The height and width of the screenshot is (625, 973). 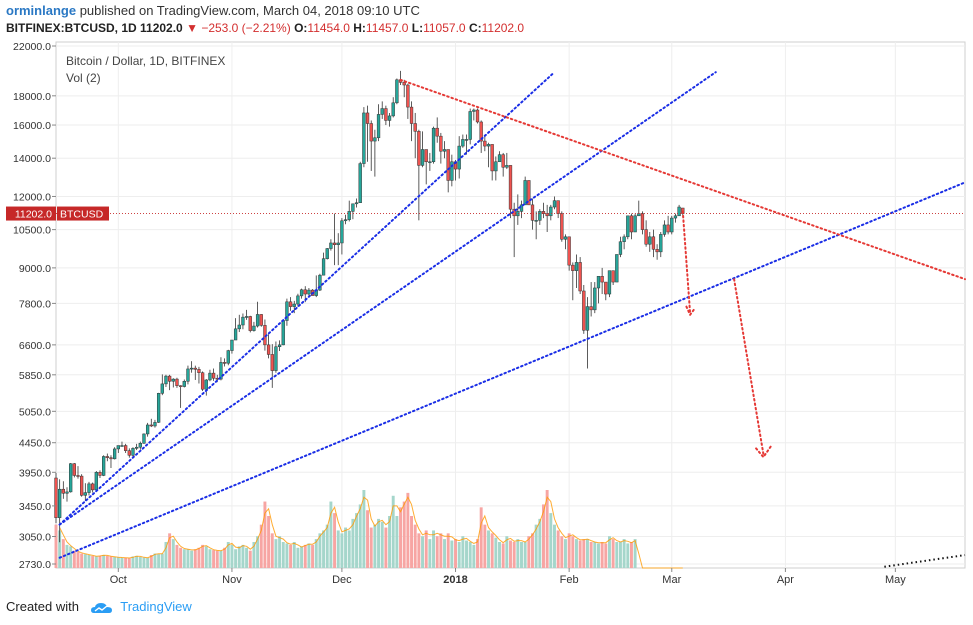 What do you see at coordinates (359, 28) in the screenshot?
I see `high-label: H:` at bounding box center [359, 28].